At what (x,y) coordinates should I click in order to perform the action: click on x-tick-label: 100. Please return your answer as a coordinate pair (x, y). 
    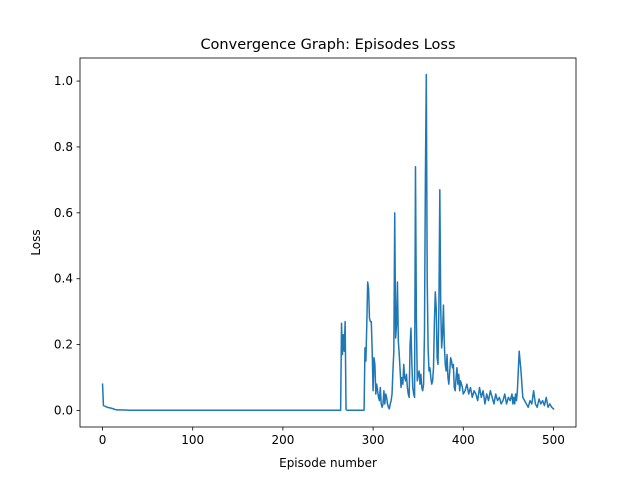
    Looking at the image, I should click on (192, 440).